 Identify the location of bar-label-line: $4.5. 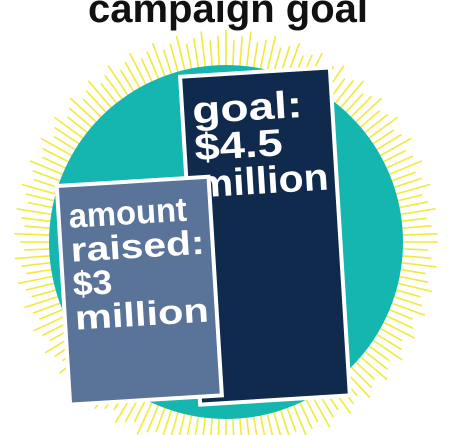
(238, 145).